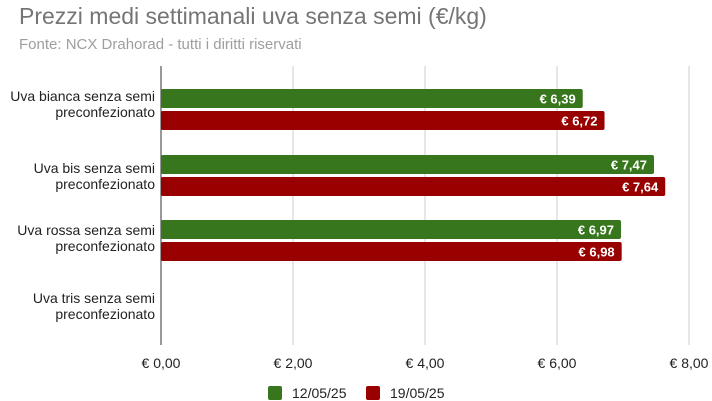  Describe the element at coordinates (413, 186) in the screenshot. I see `bar-s1-c1` at that location.